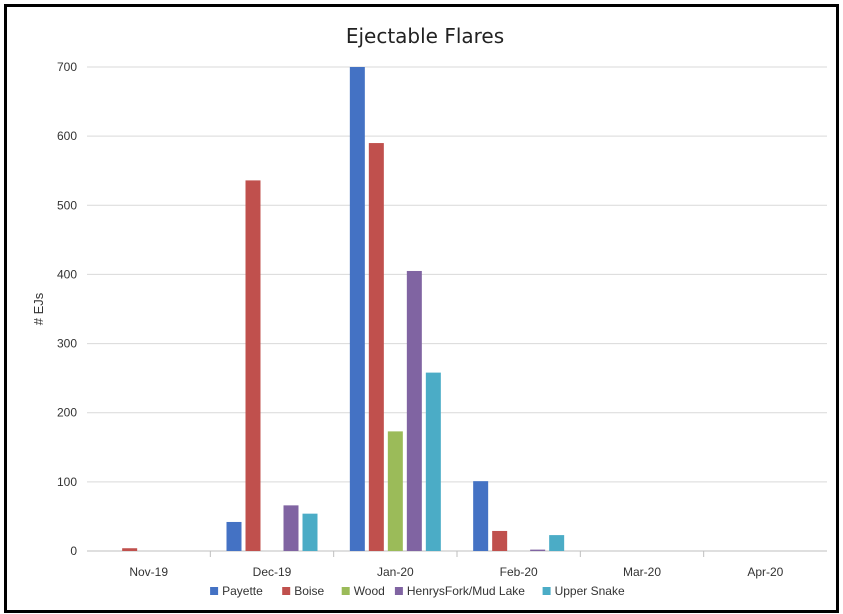 The image size is (843, 614). Describe the element at coordinates (242, 591) in the screenshot. I see `legend-label: Payette` at that location.